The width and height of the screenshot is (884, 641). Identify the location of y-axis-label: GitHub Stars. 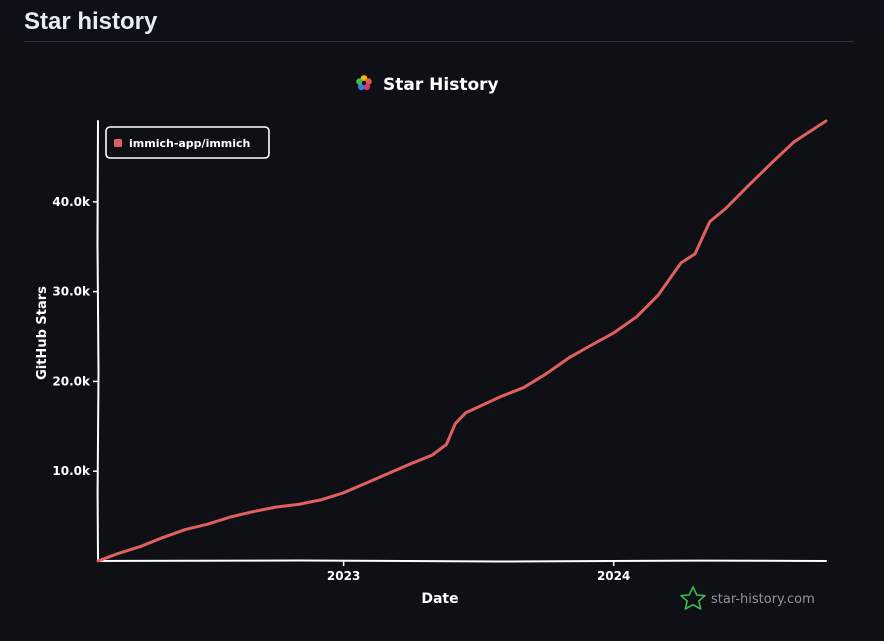
(42, 333).